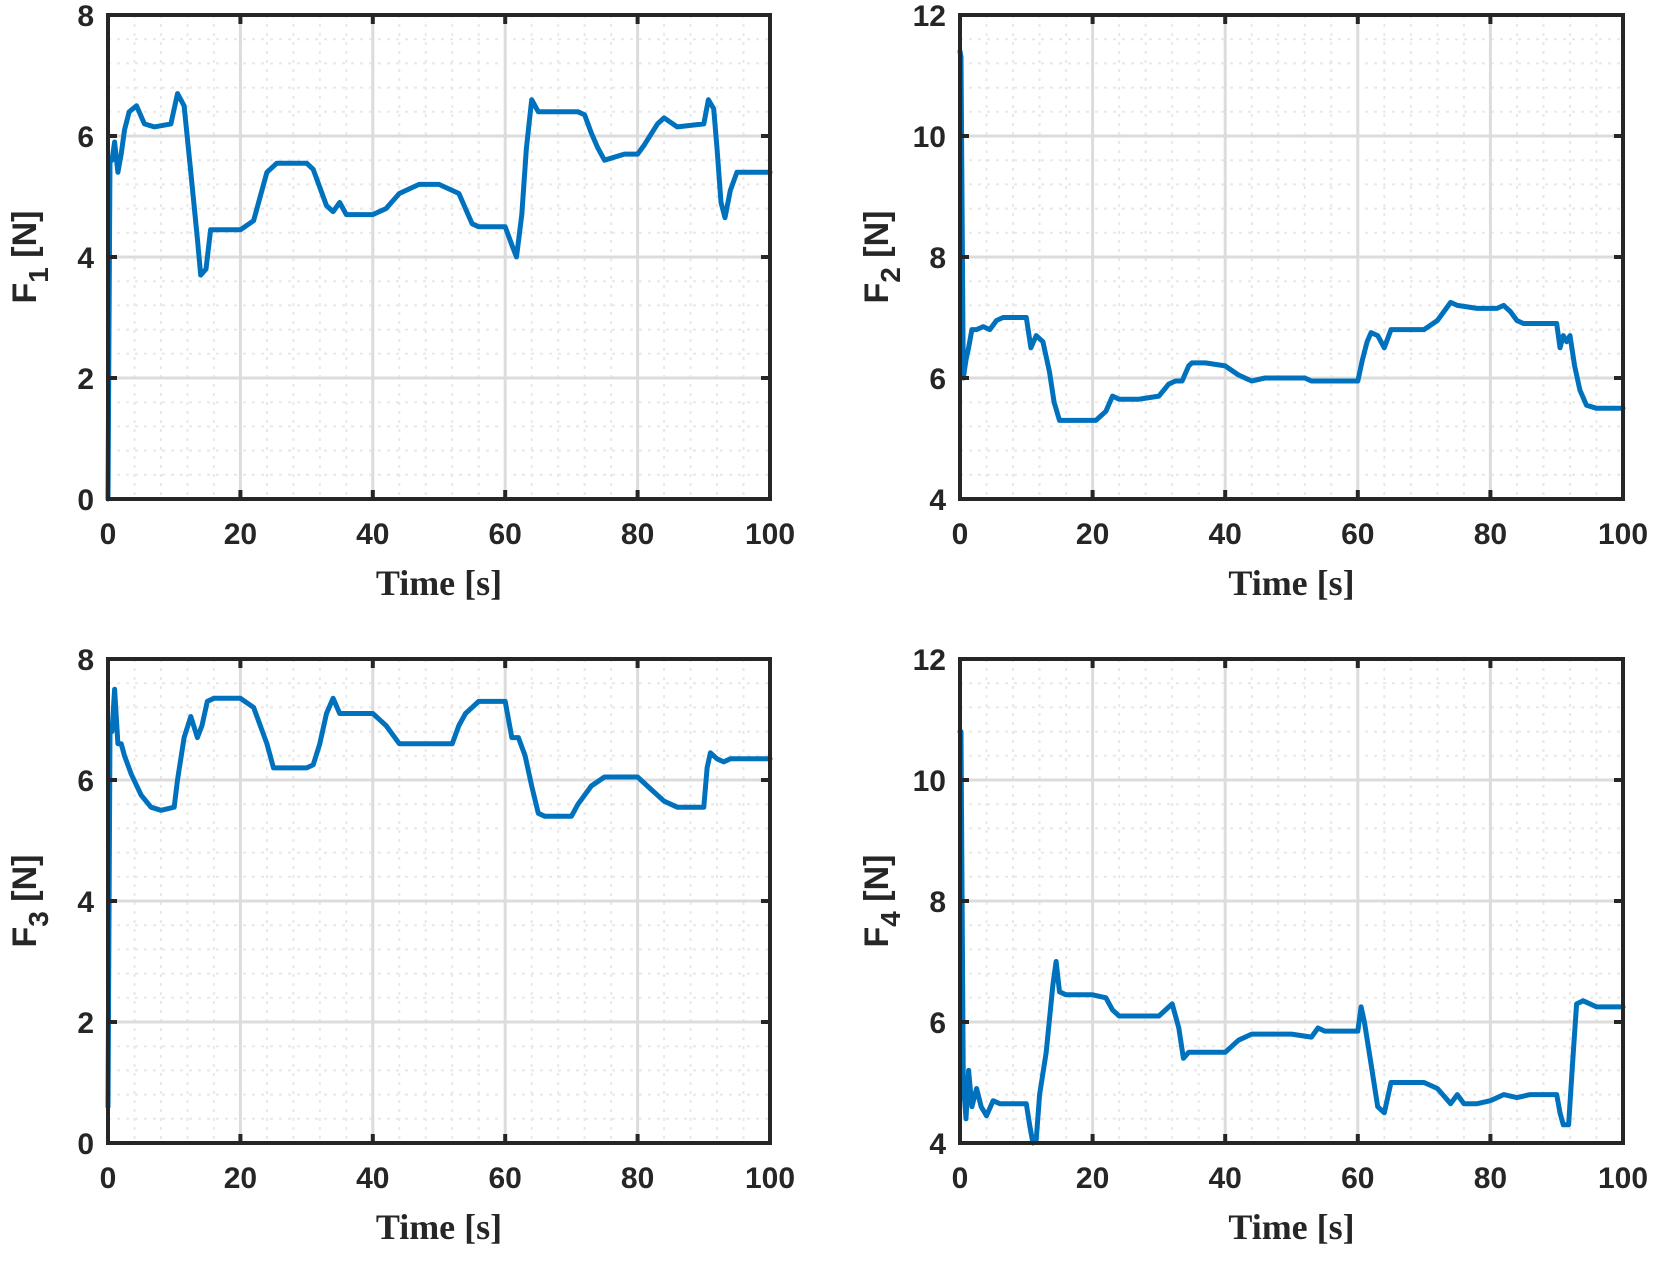 This screenshot has height=1261, width=1657. Describe the element at coordinates (439, 296) in the screenshot. I see `series-line-F1` at that location.